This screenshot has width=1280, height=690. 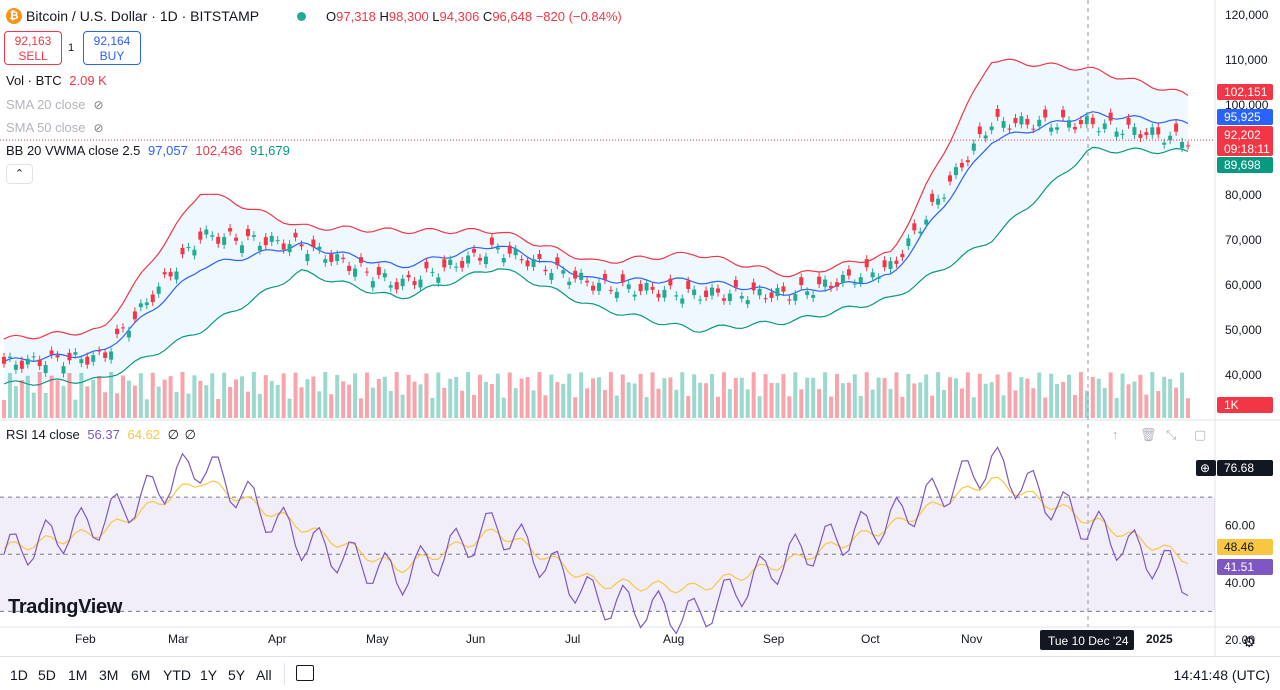 I want to click on price-axis-tick-label: 120,000, so click(x=1247, y=15).